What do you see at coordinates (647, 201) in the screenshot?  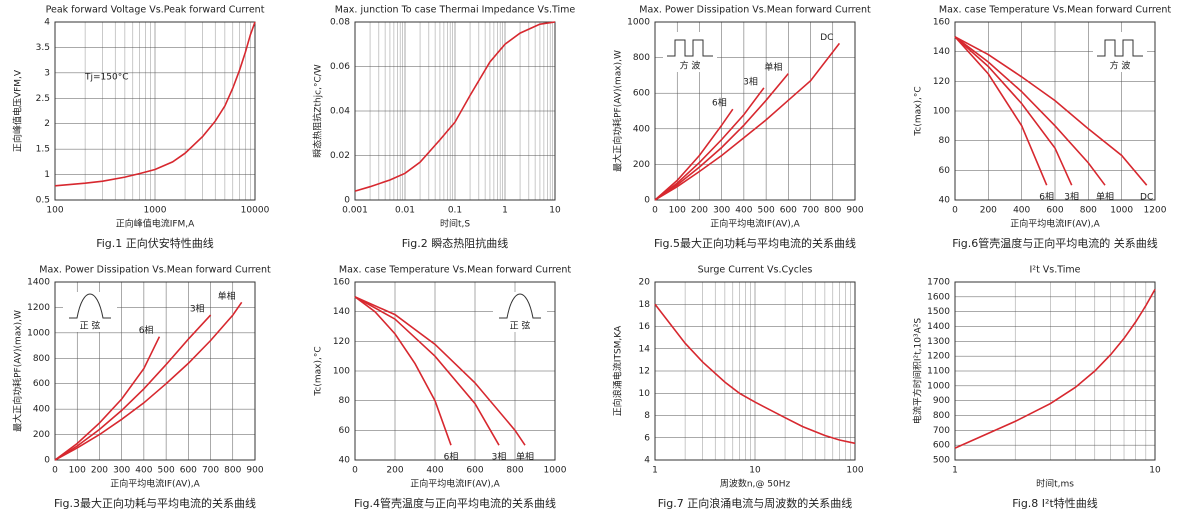 I see `y-tick-label: 0` at bounding box center [647, 201].